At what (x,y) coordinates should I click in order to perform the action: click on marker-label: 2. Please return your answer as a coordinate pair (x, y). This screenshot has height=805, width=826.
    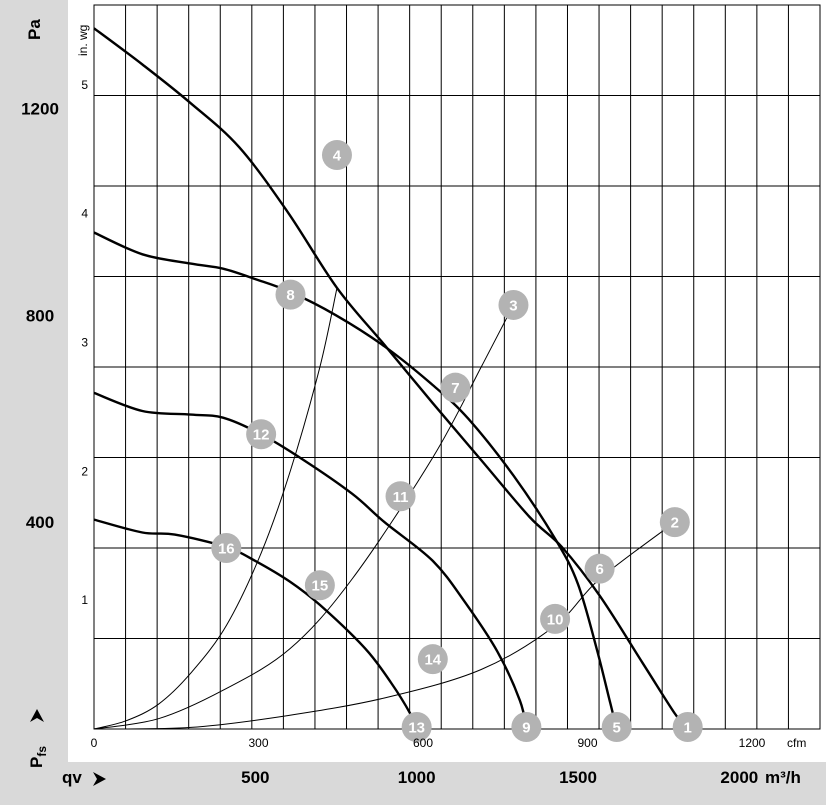
    Looking at the image, I should click on (675, 523).